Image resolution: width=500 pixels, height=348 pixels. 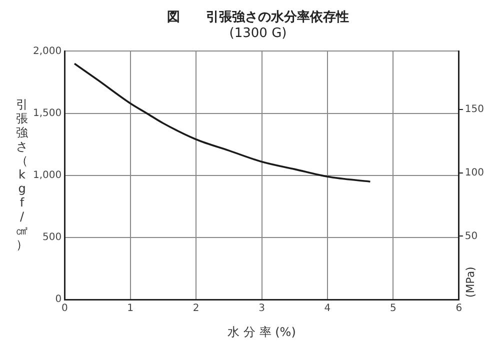 I want to click on x-tick-label: 5, so click(x=393, y=308).